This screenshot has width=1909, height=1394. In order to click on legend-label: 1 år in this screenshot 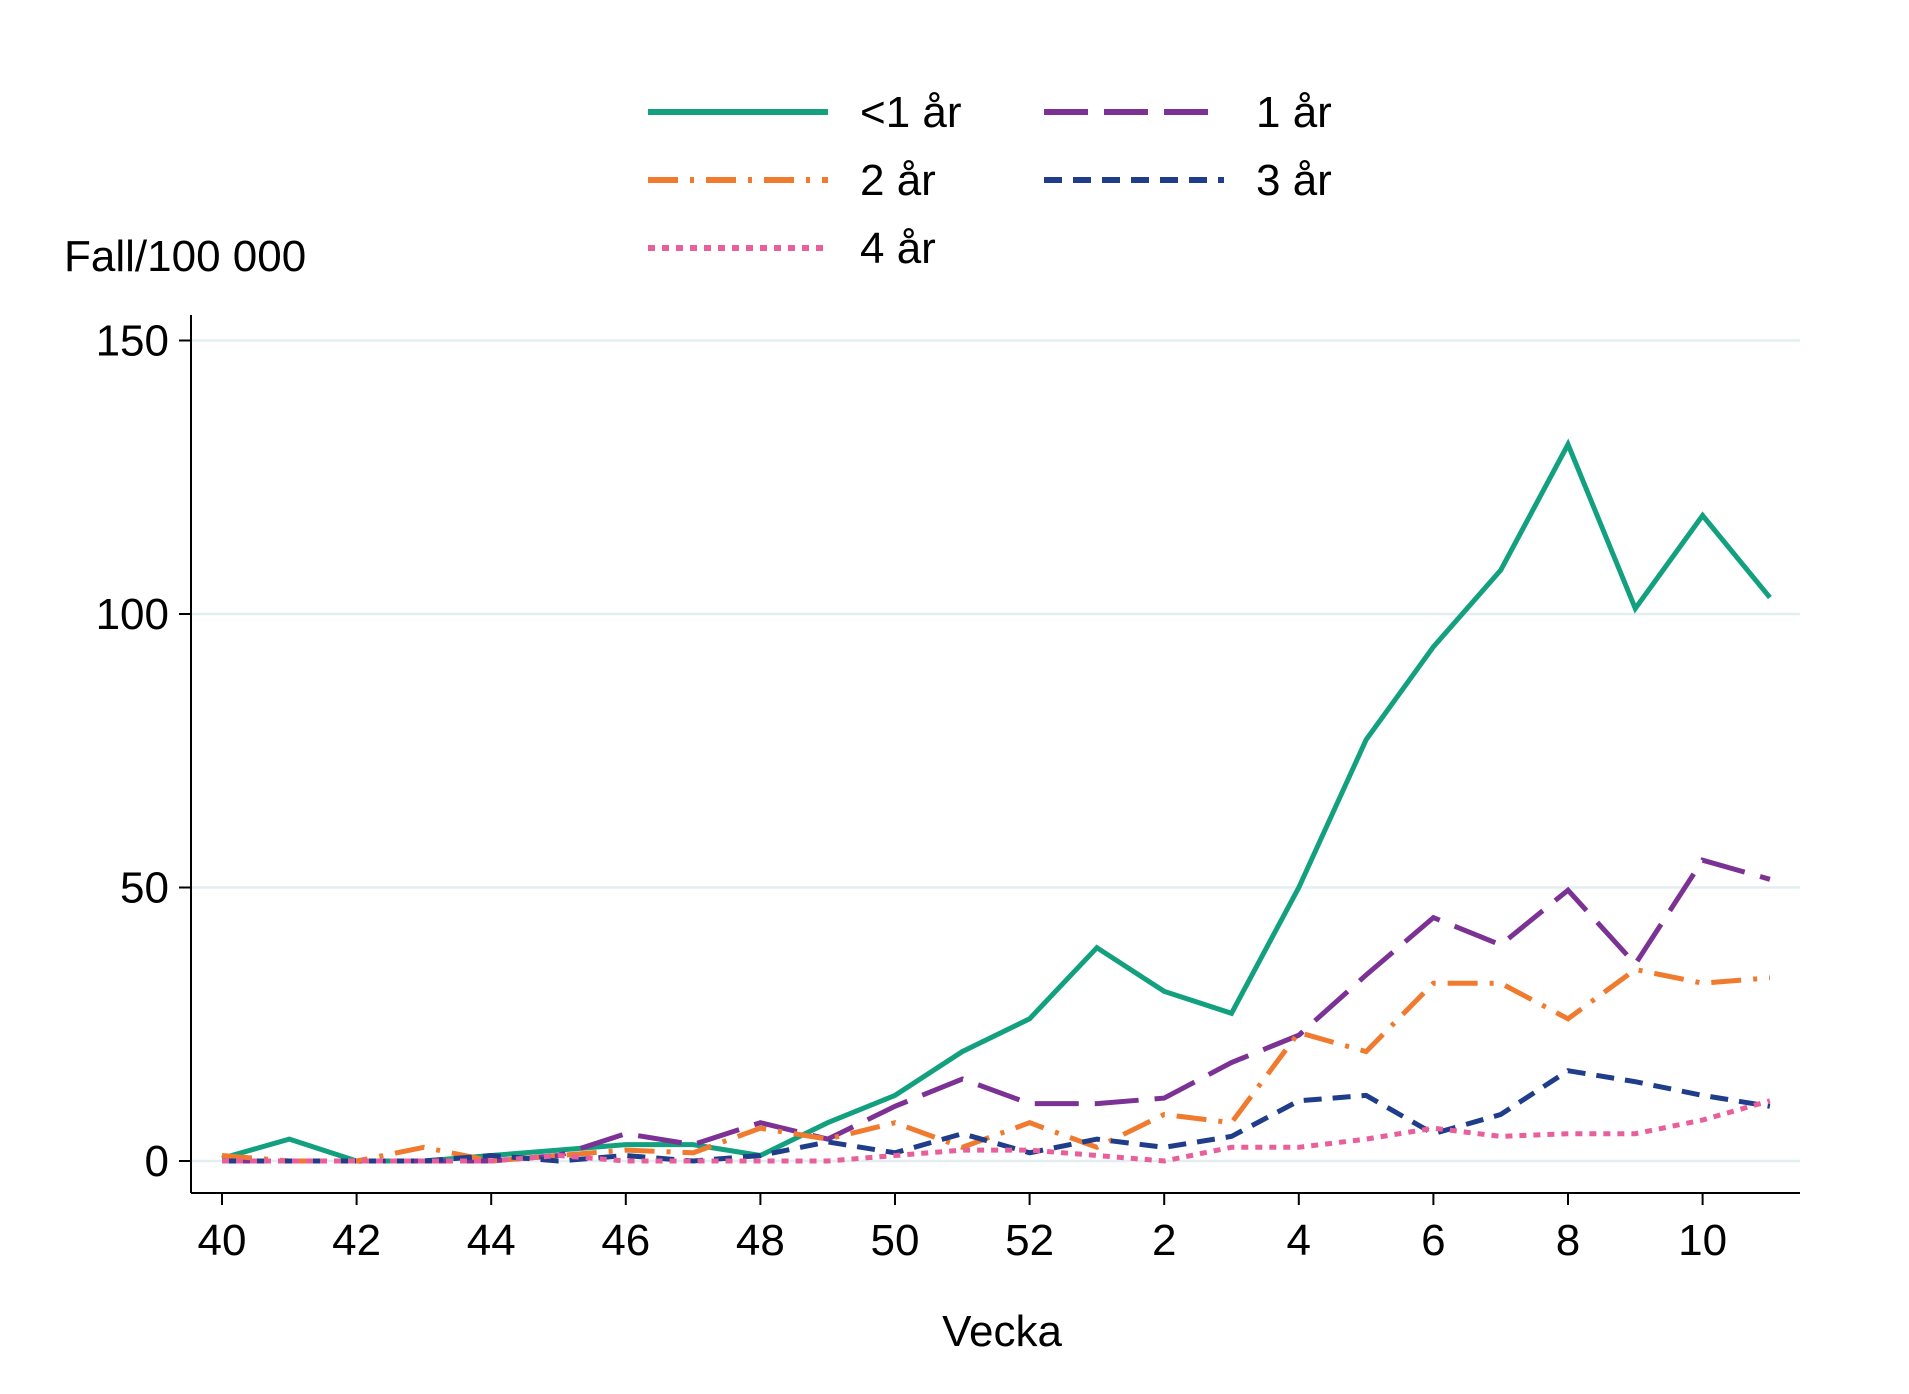, I will do `click(1294, 112)`.